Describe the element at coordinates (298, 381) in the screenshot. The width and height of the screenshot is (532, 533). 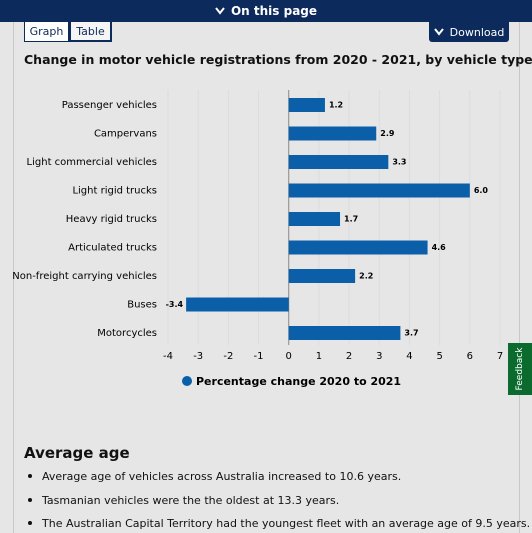
I see `legend-label: Percentage change 2020 to 2021` at that location.